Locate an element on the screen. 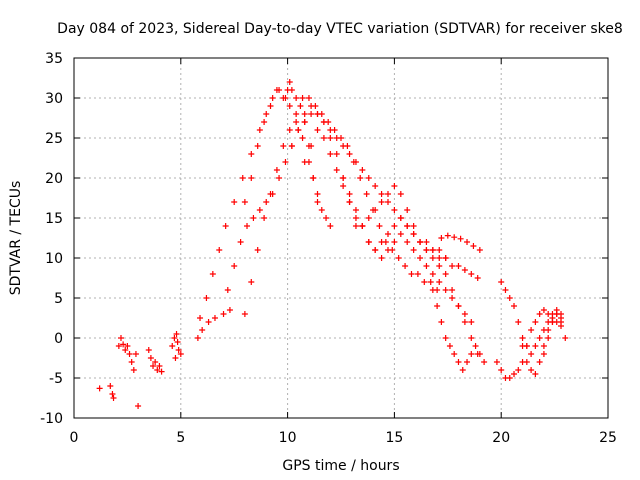 The image size is (640, 480). x-tick-label: 15 is located at coordinates (394, 438).